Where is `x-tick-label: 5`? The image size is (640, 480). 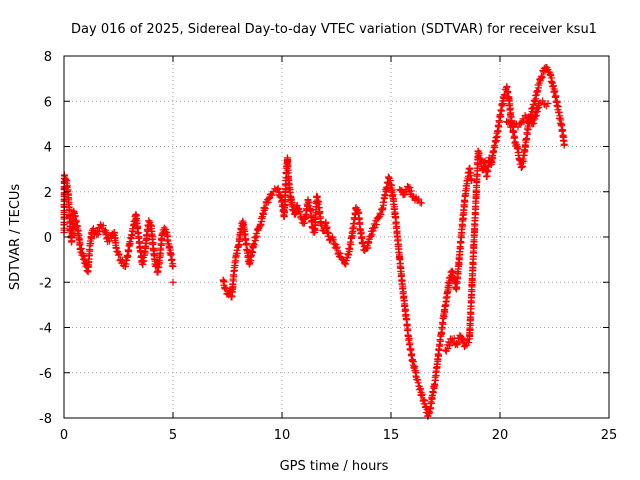
x-tick-label: 5 is located at coordinates (173, 435).